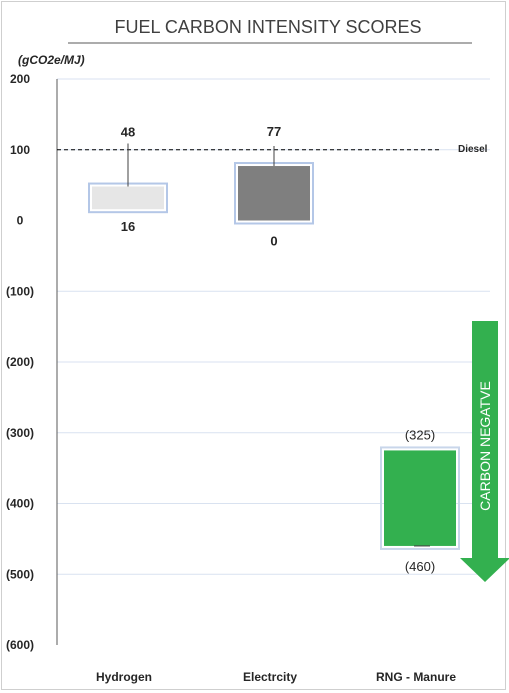 The width and height of the screenshot is (509, 693). What do you see at coordinates (20, 645) in the screenshot?
I see `y-tick-label: (600)` at bounding box center [20, 645].